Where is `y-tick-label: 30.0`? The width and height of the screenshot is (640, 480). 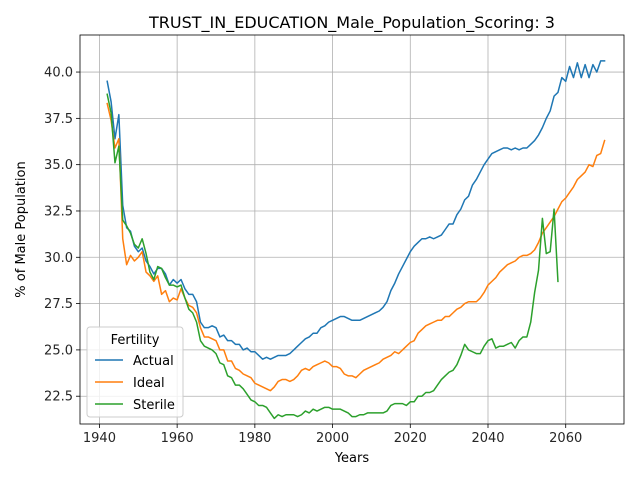 y-tick-label: 30.0 is located at coordinates (58, 258).